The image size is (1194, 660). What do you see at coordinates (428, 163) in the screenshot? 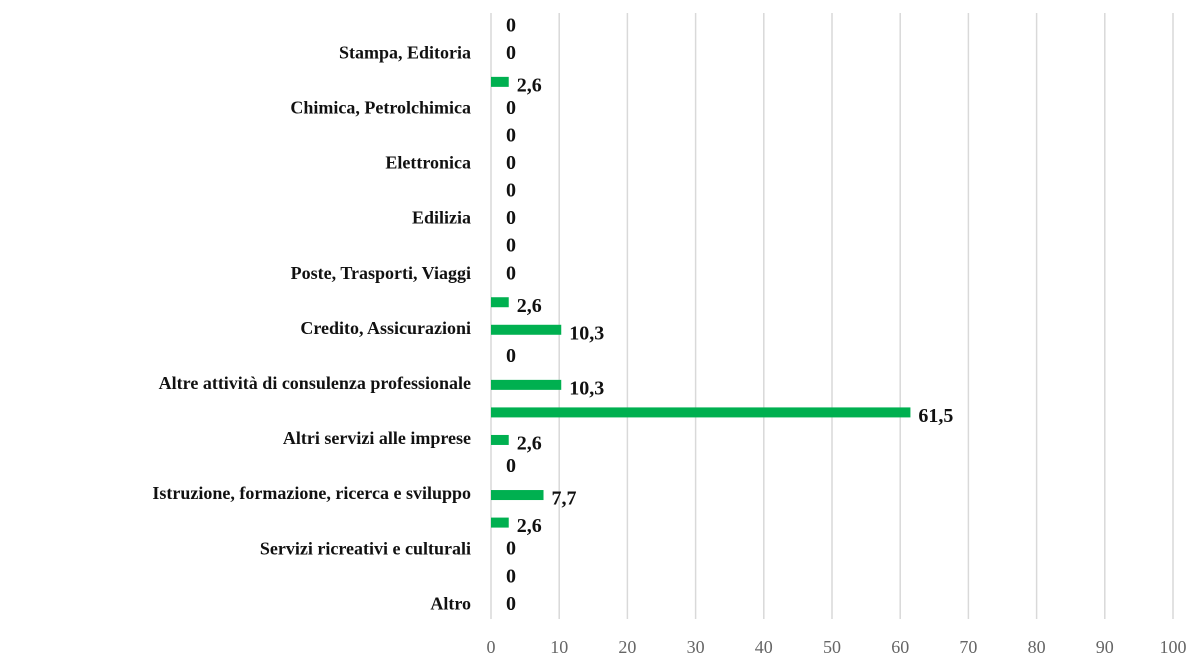
I see `y-tick-label: Elettronica` at bounding box center [428, 163].